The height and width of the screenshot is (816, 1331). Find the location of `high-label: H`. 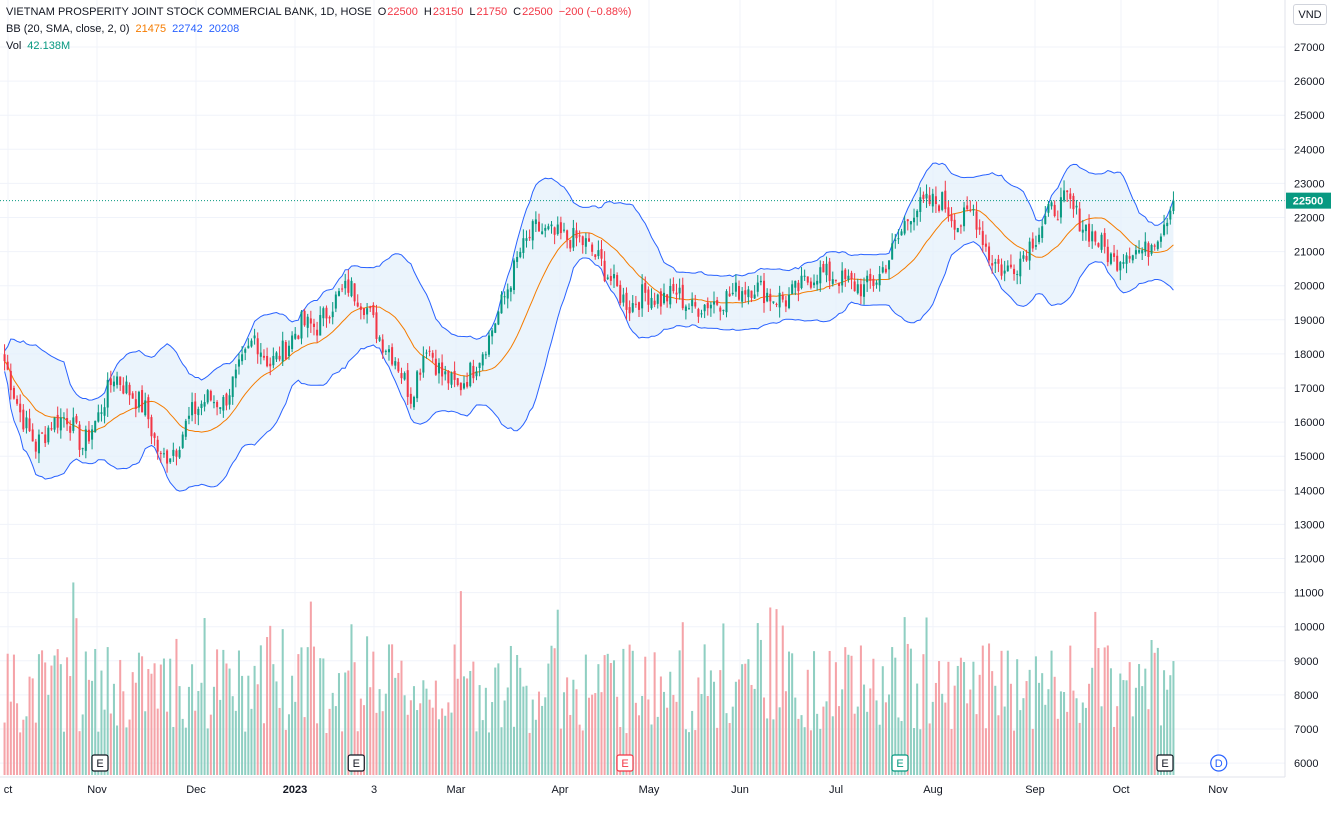

high-label: H is located at coordinates (427, 12).